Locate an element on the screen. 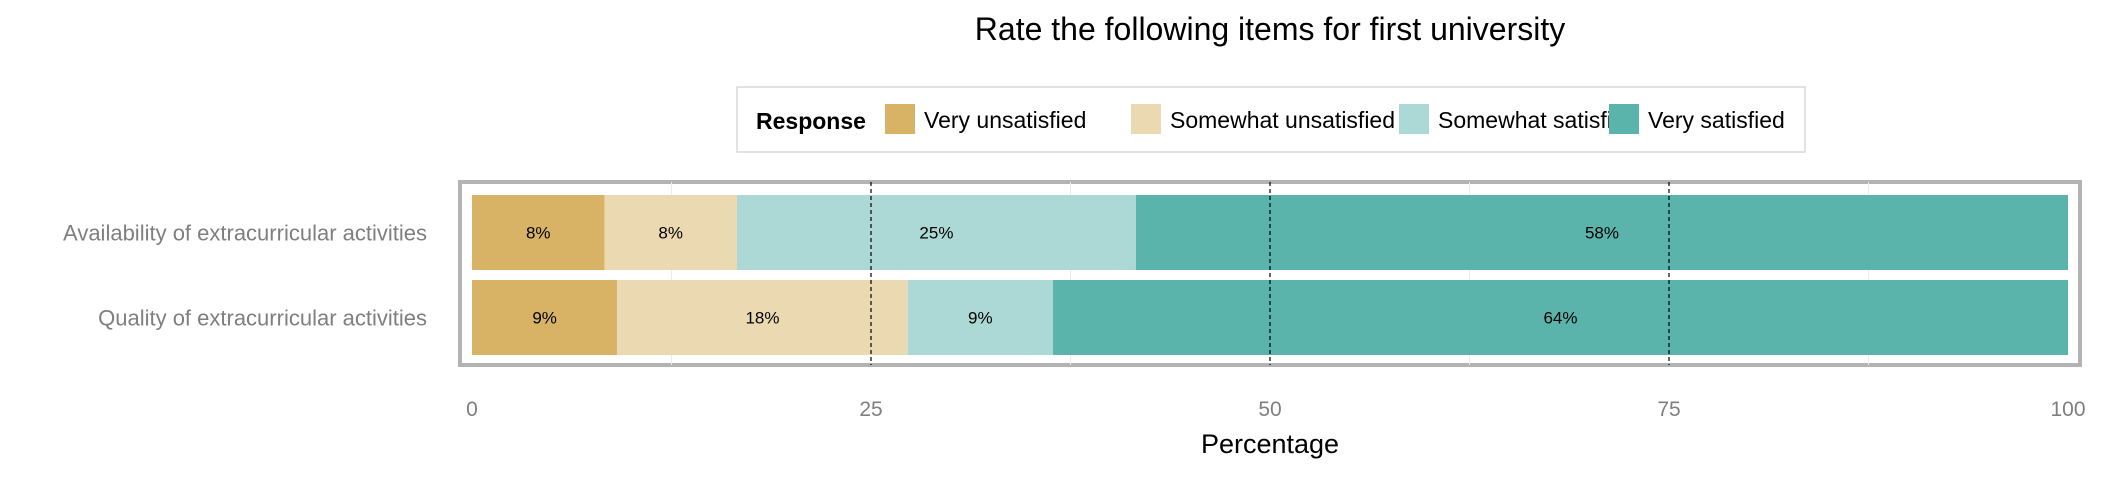  bar-value-label: 58% is located at coordinates (1602, 233).